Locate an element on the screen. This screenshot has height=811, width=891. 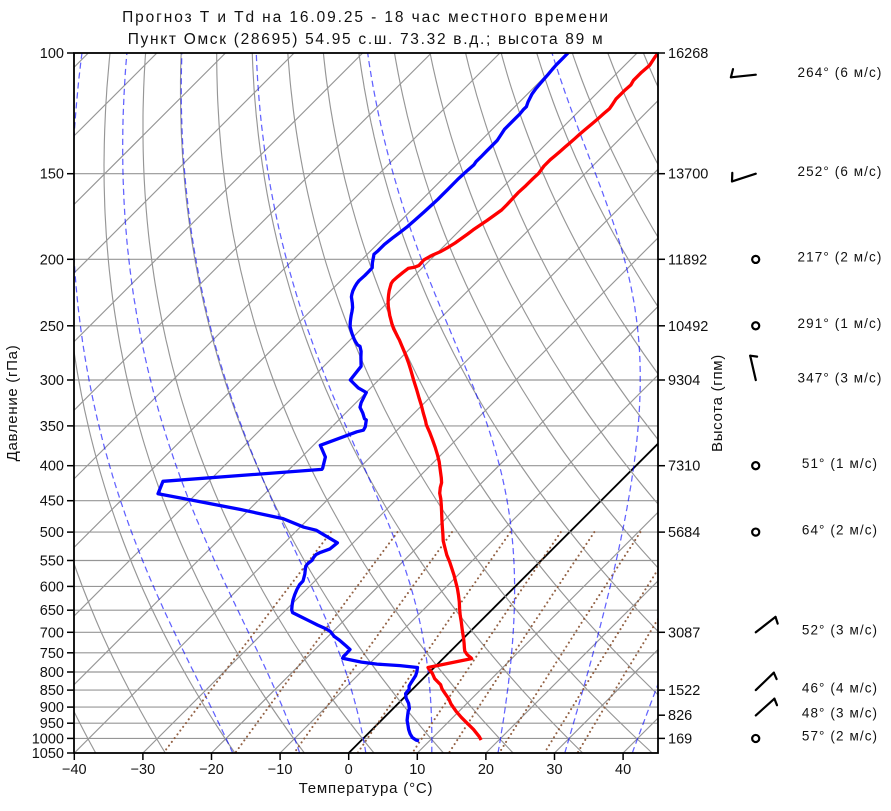
svg-text: 264° (6 м/с) is located at coordinates (840, 72).